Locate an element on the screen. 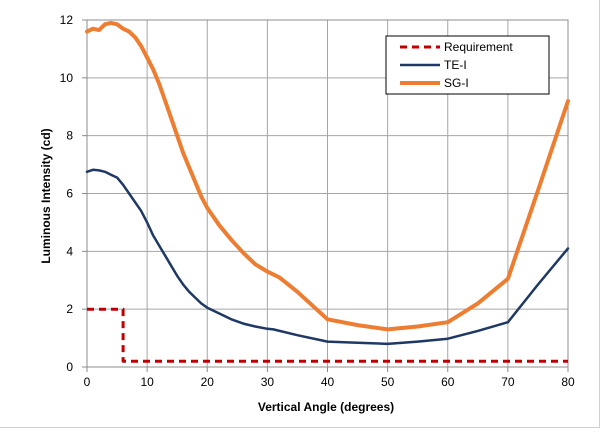 This screenshot has width=603, height=433. y-tick-label: 8 is located at coordinates (69, 136).